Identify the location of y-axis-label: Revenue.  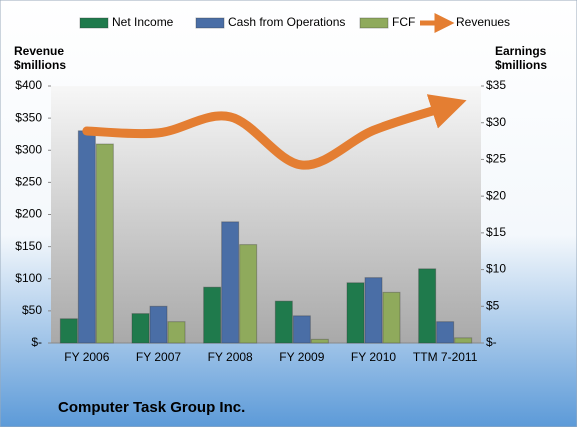
(39, 51).